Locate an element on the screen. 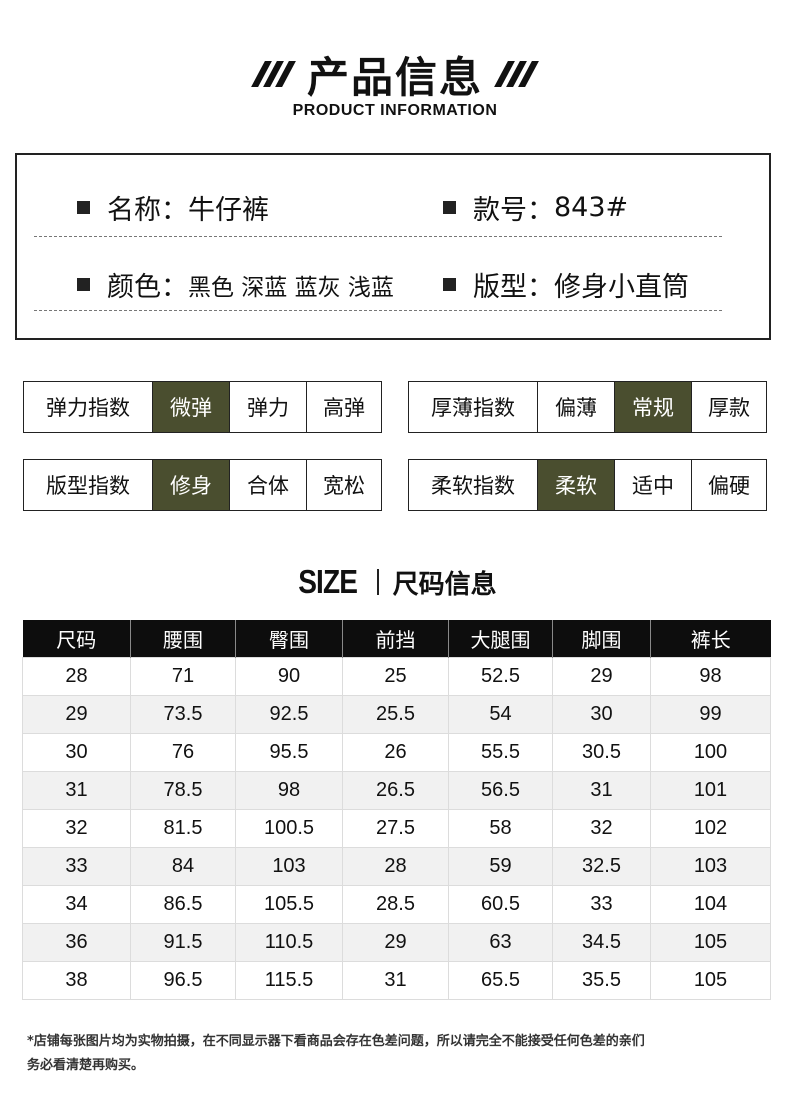  table-cell: 86.5 is located at coordinates (183, 904).